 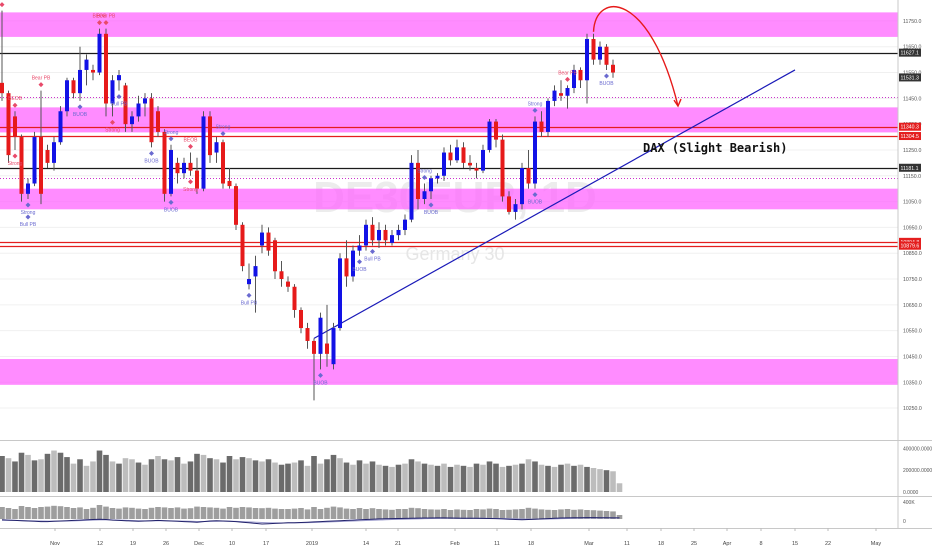 What do you see at coordinates (41, 82) in the screenshot?
I see `pattern-marker: Bear PB` at bounding box center [41, 82].